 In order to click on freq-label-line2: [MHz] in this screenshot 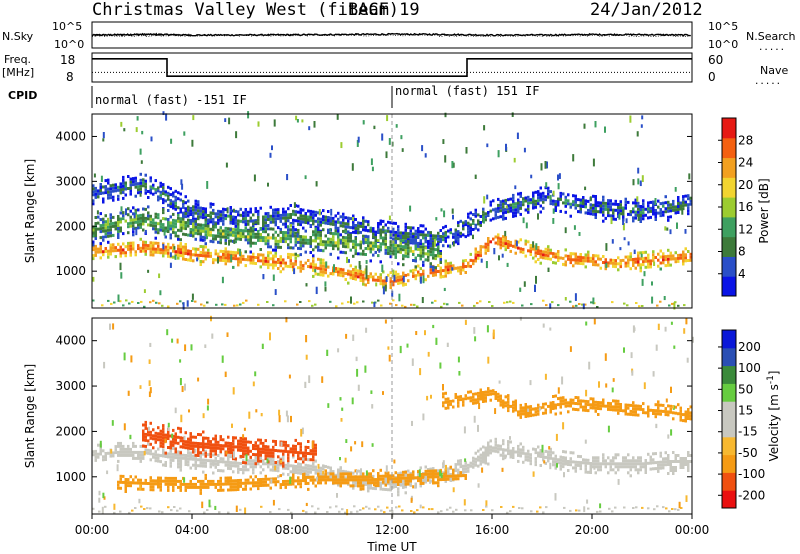, I will do `click(18, 72)`.